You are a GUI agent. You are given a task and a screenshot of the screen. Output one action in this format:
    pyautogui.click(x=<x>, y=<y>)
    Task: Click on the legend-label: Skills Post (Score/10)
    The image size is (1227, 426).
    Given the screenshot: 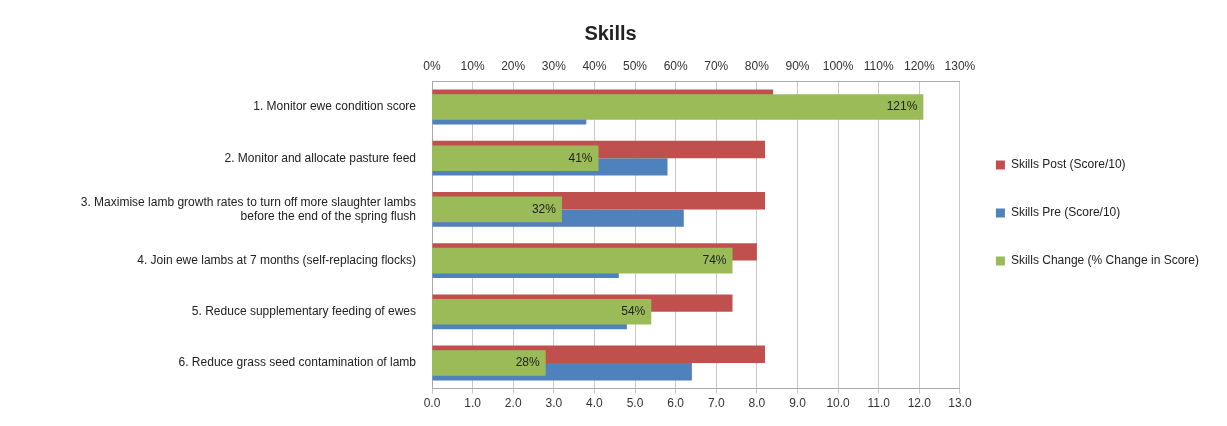 What is the action you would take?
    pyautogui.click(x=1068, y=164)
    